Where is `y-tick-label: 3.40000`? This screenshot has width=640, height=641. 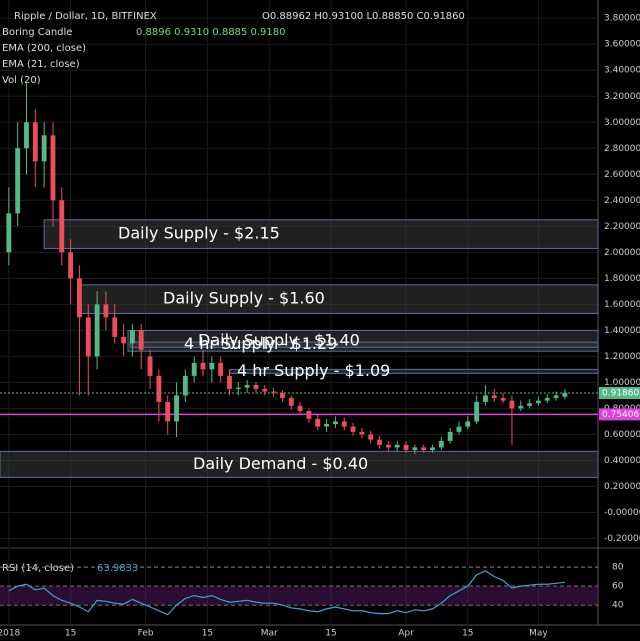
y-tick-label: 3.40000 is located at coordinates (622, 71).